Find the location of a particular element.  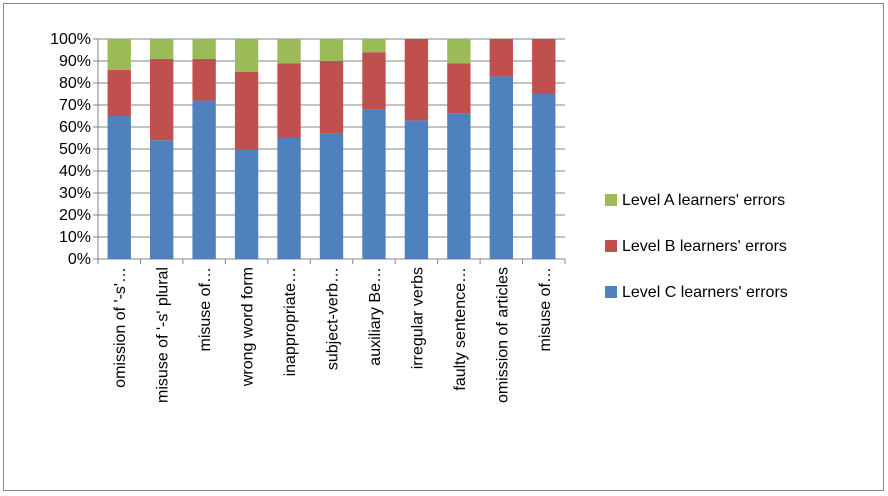

y-tick-label: 100% is located at coordinates (70, 39).